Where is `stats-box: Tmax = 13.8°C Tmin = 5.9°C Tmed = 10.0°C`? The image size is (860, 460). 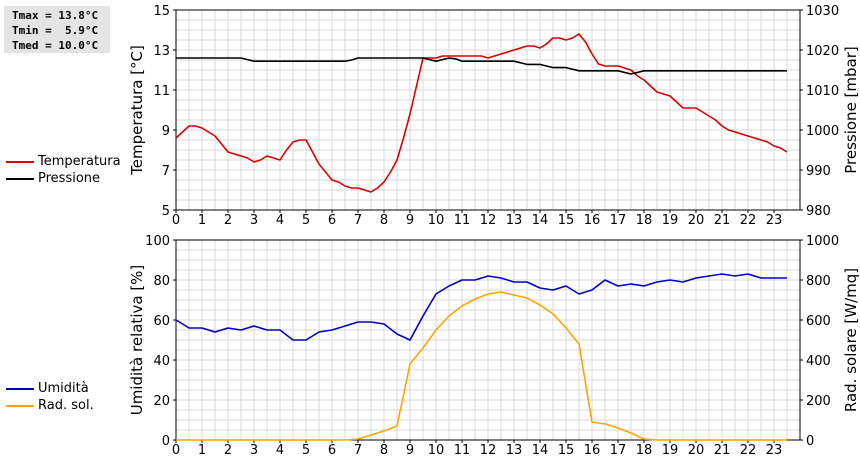 stats-box: Tmax = 13.8°C Tmin = 5.9°C Tmed = 10.0°C is located at coordinates (57, 29).